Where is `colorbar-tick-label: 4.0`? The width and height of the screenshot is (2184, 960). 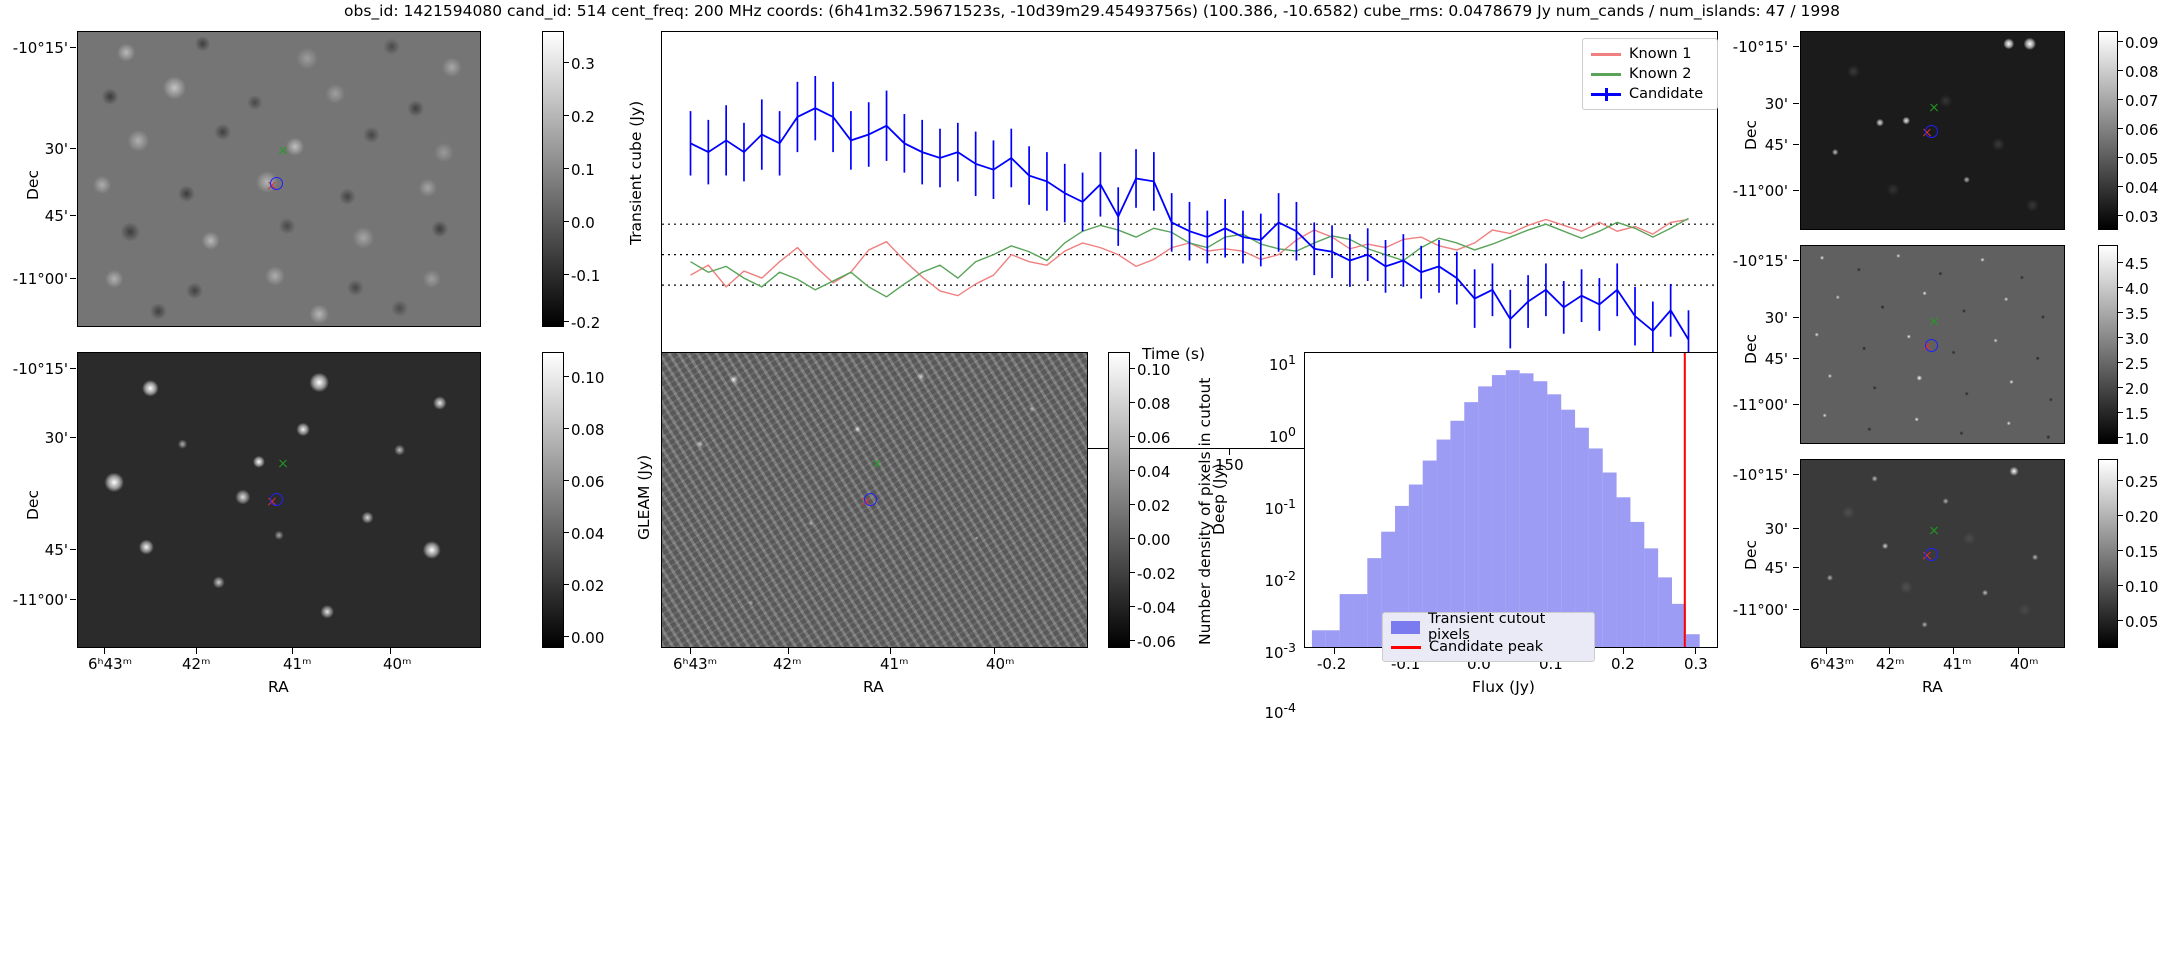 colorbar-tick-label: 4.0 is located at coordinates (2137, 289).